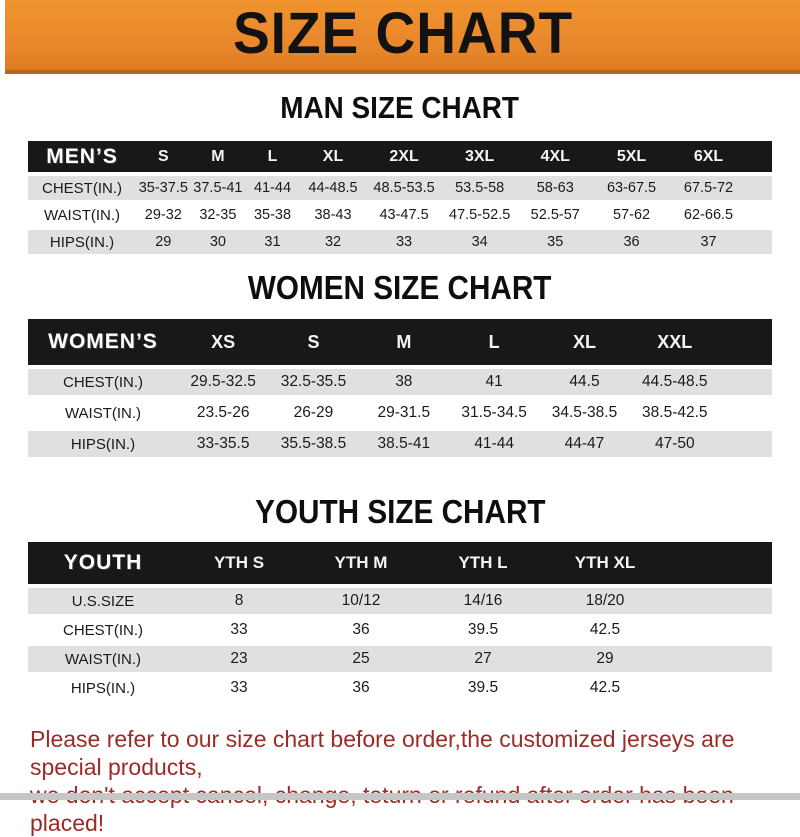 The height and width of the screenshot is (837, 800). What do you see at coordinates (313, 341) in the screenshot?
I see `column-header-cell: S` at bounding box center [313, 341].